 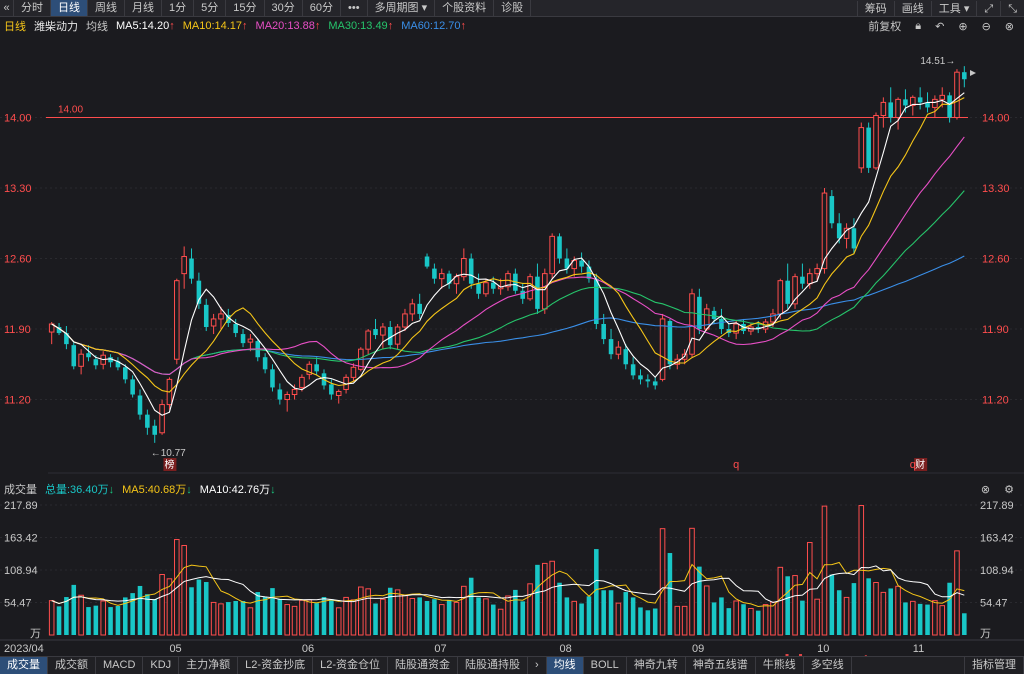 I want to click on lock-icon: 🔒︎, so click(x=918, y=25).